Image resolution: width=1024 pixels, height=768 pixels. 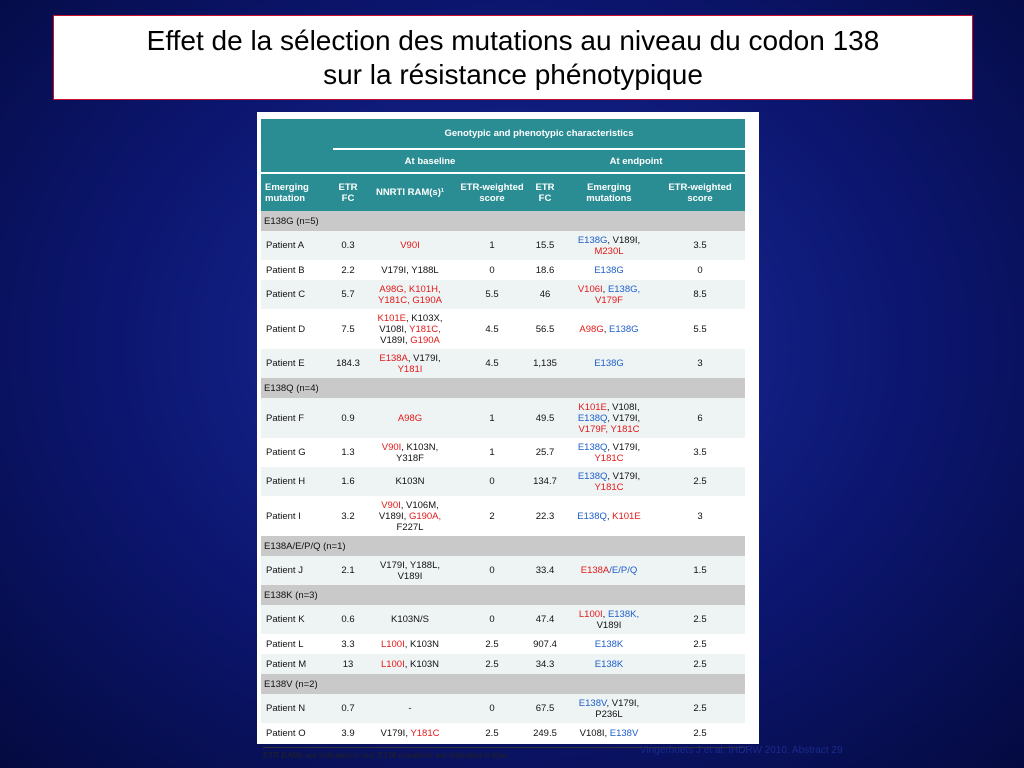 What do you see at coordinates (503, 388) in the screenshot?
I see `group-row: E138Q (n=4)` at bounding box center [503, 388].